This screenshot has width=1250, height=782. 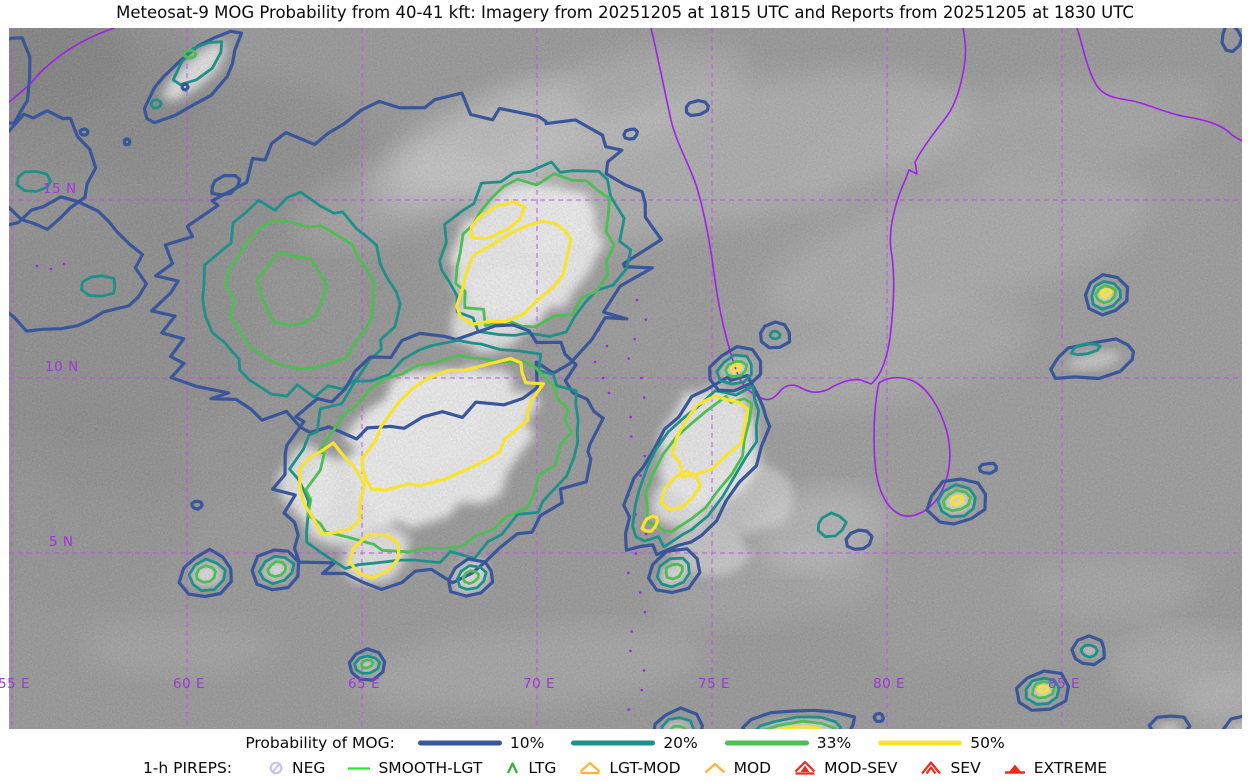 I want to click on mog-legend: Probability of MOG: 10% 20% 33% 50%, so click(x=625, y=743).